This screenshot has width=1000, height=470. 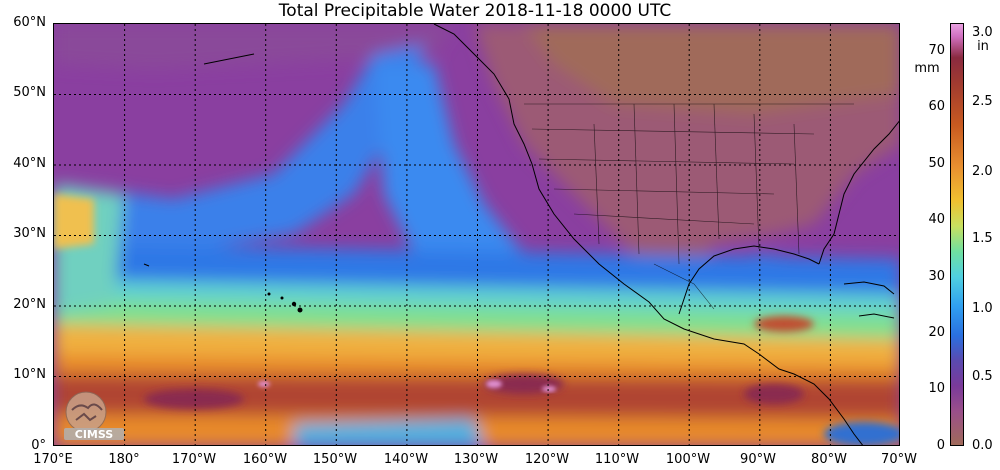 I want to click on in-tick: 0.5, so click(x=982, y=376).